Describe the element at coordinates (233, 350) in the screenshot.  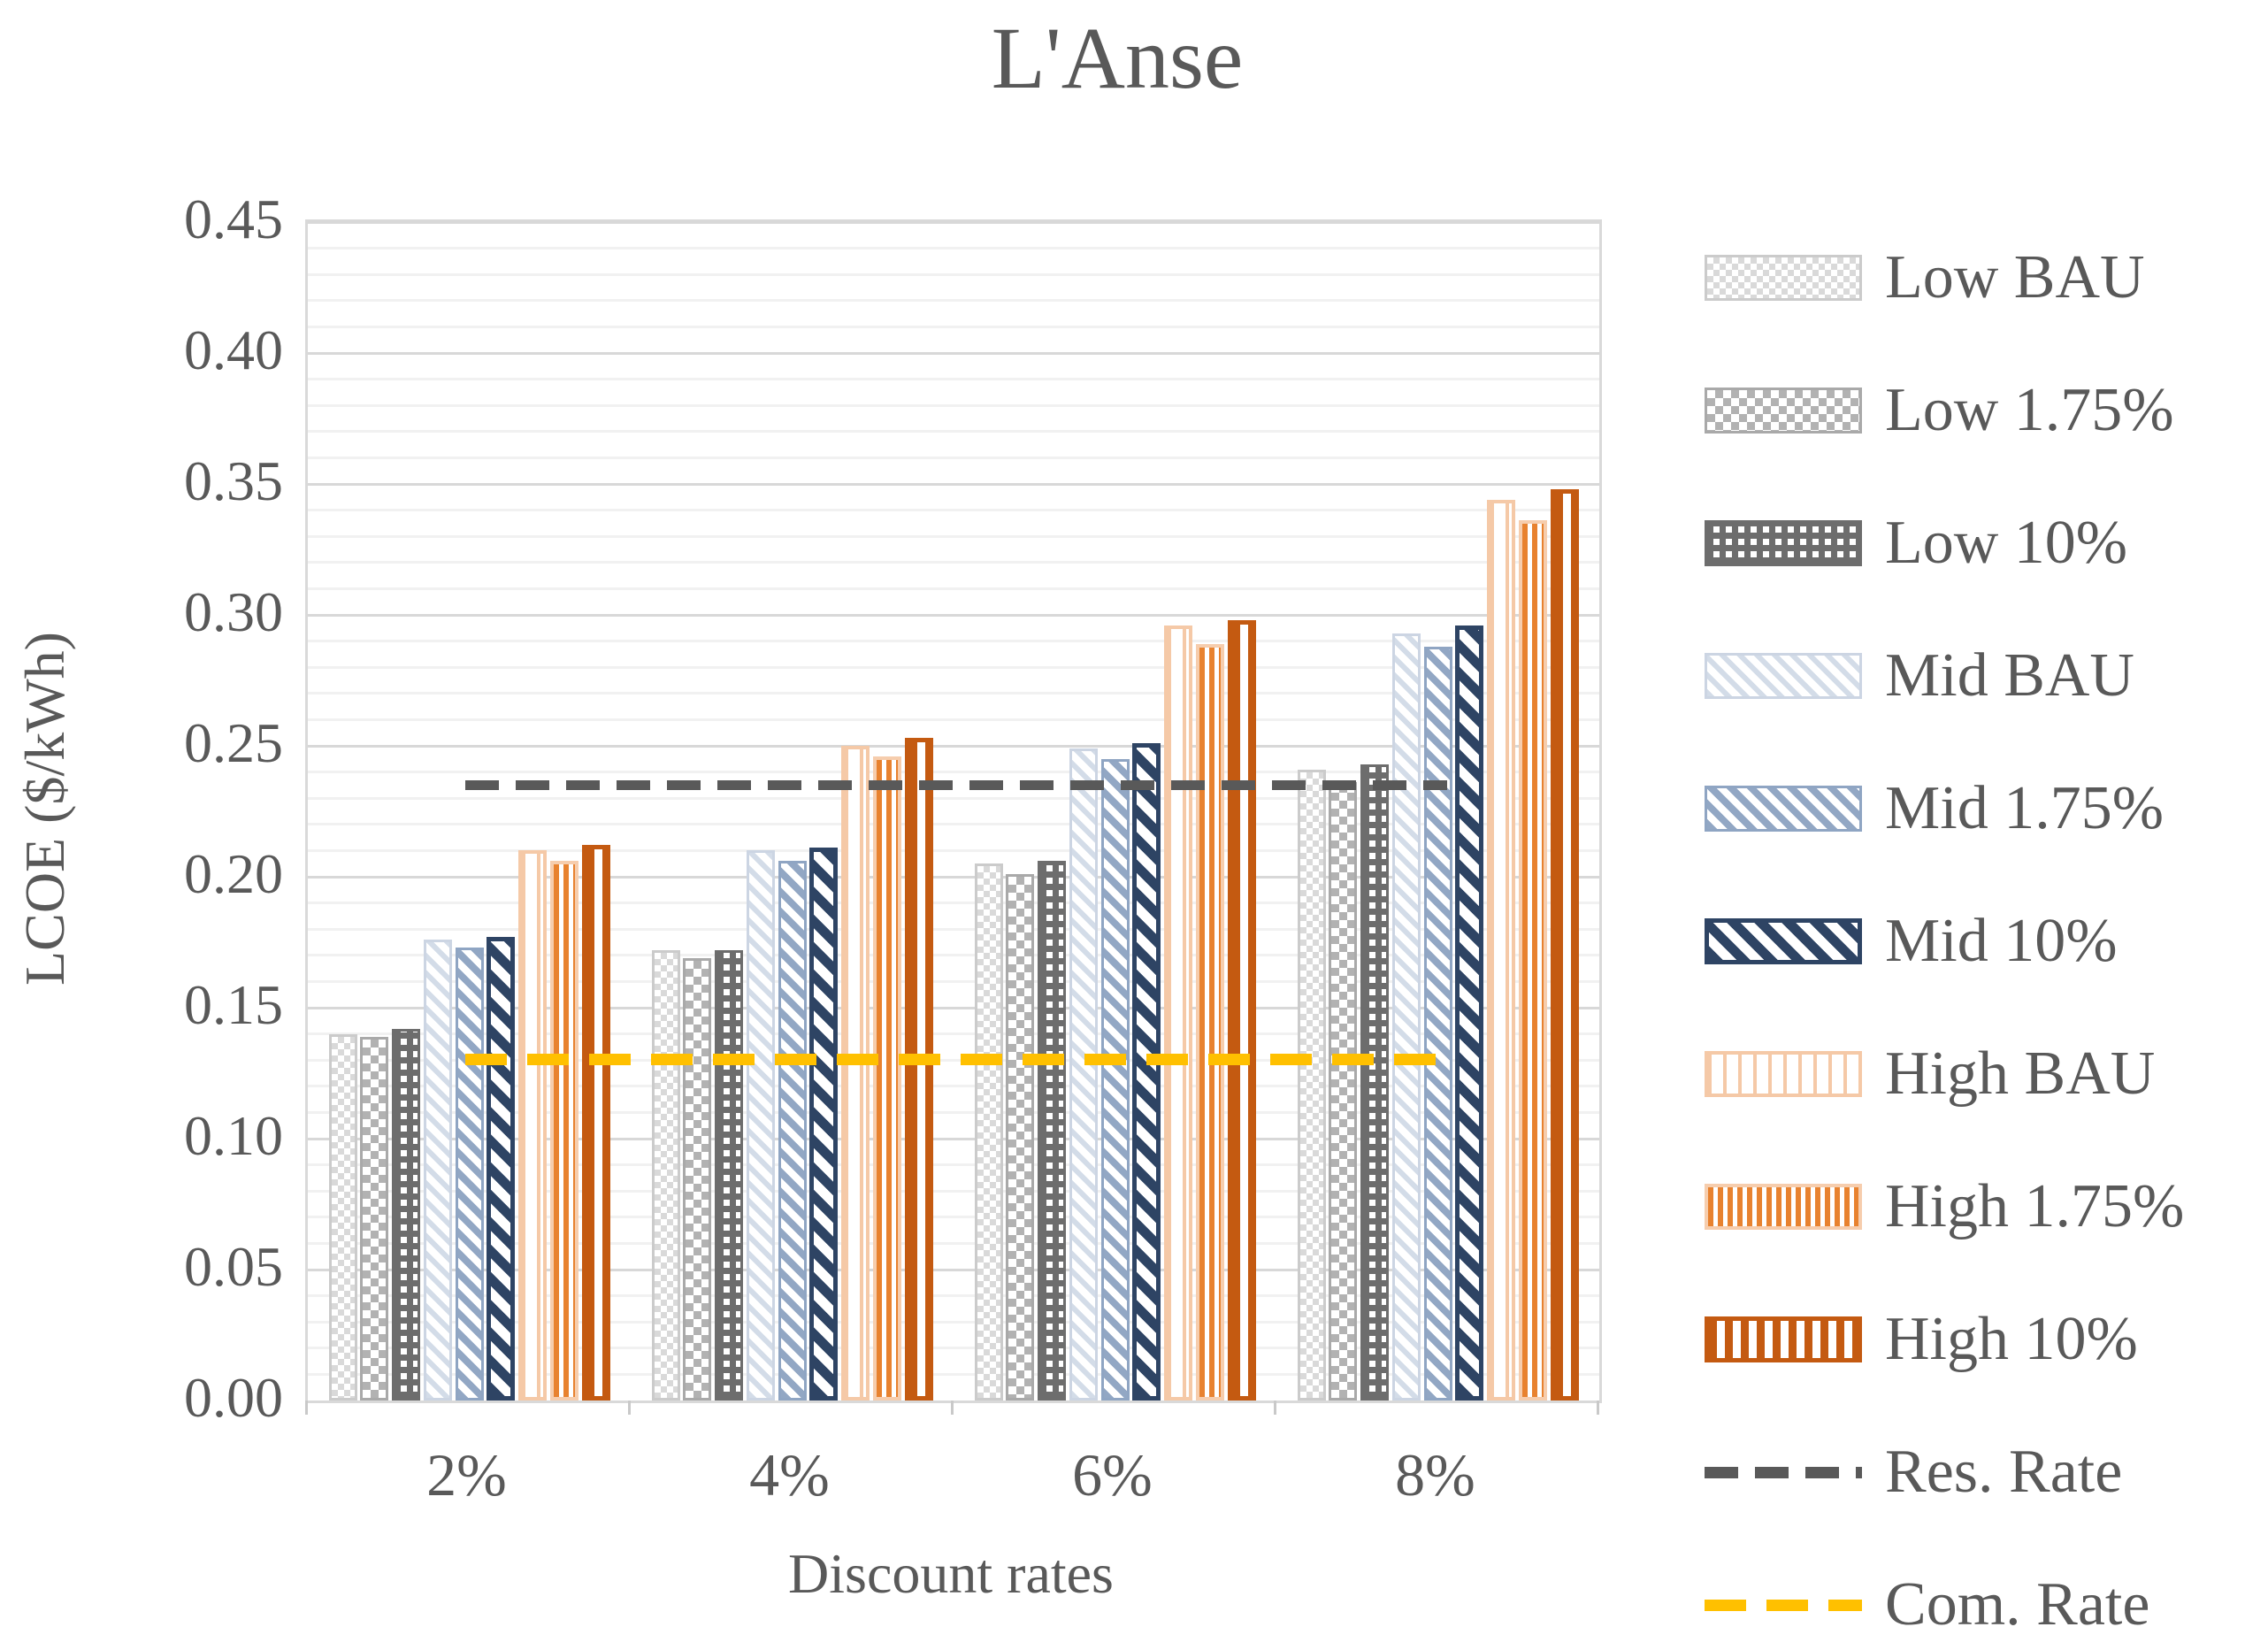
I see `y-tick-label-0.40: 0.40` at that location.